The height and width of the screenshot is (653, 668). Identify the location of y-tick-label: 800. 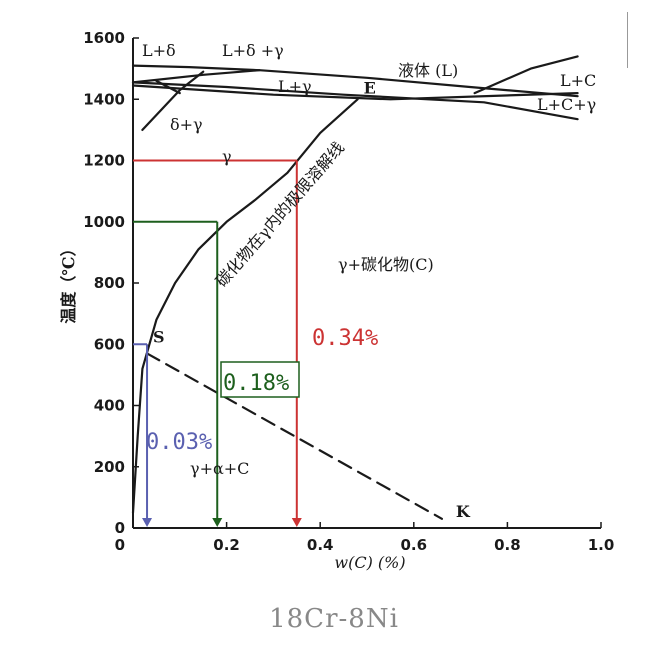
(109, 283).